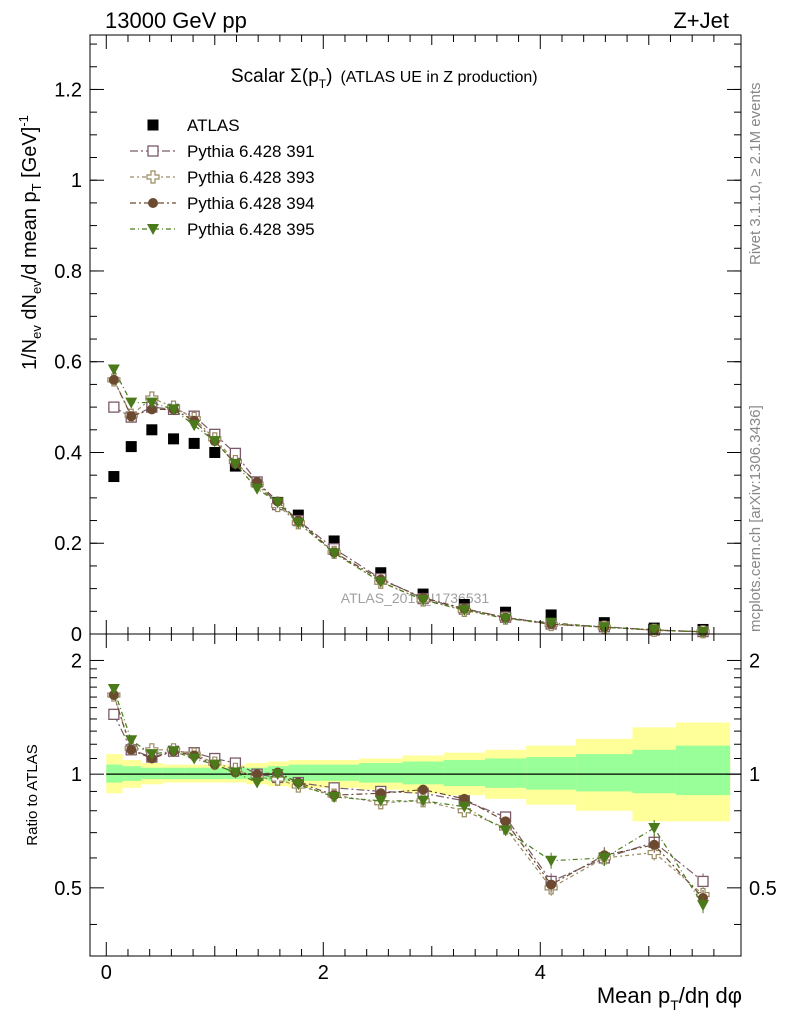 The width and height of the screenshot is (786, 1024). Describe the element at coordinates (176, 20) in the screenshot. I see `header-left-label: 13000 GeV pp` at that location.